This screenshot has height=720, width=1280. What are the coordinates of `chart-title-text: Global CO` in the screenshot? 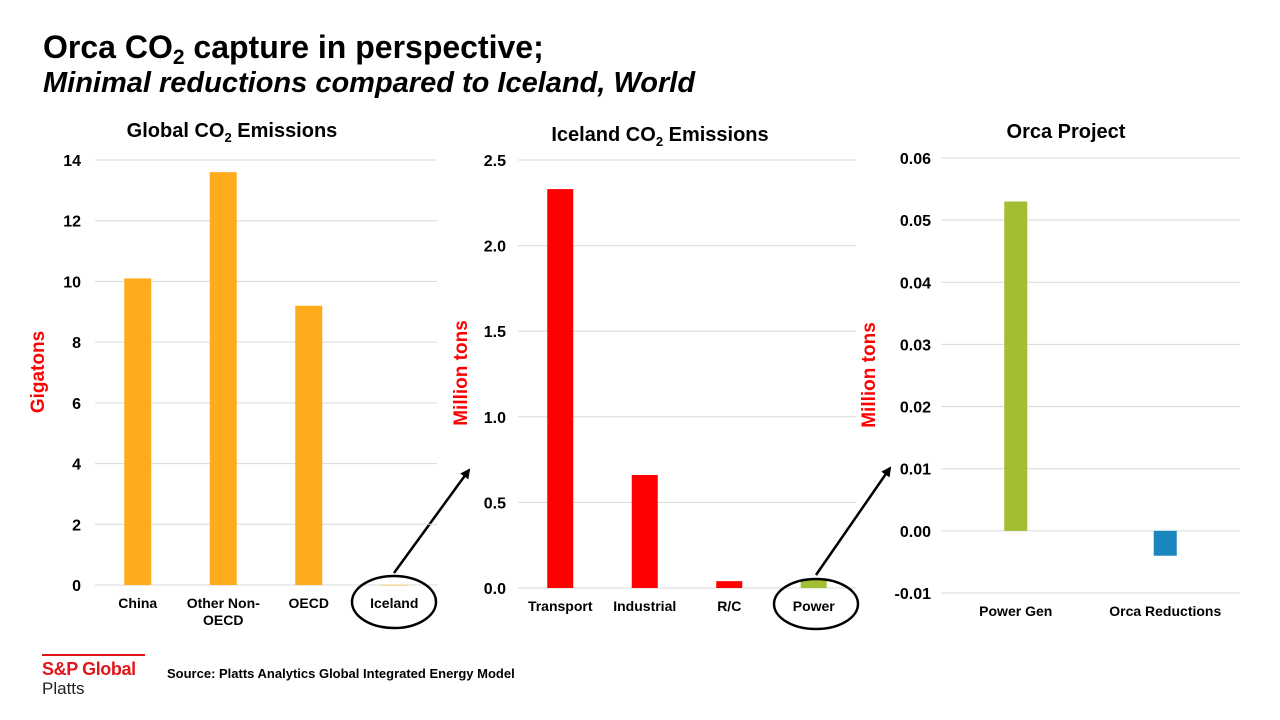 It's located at (176, 131).